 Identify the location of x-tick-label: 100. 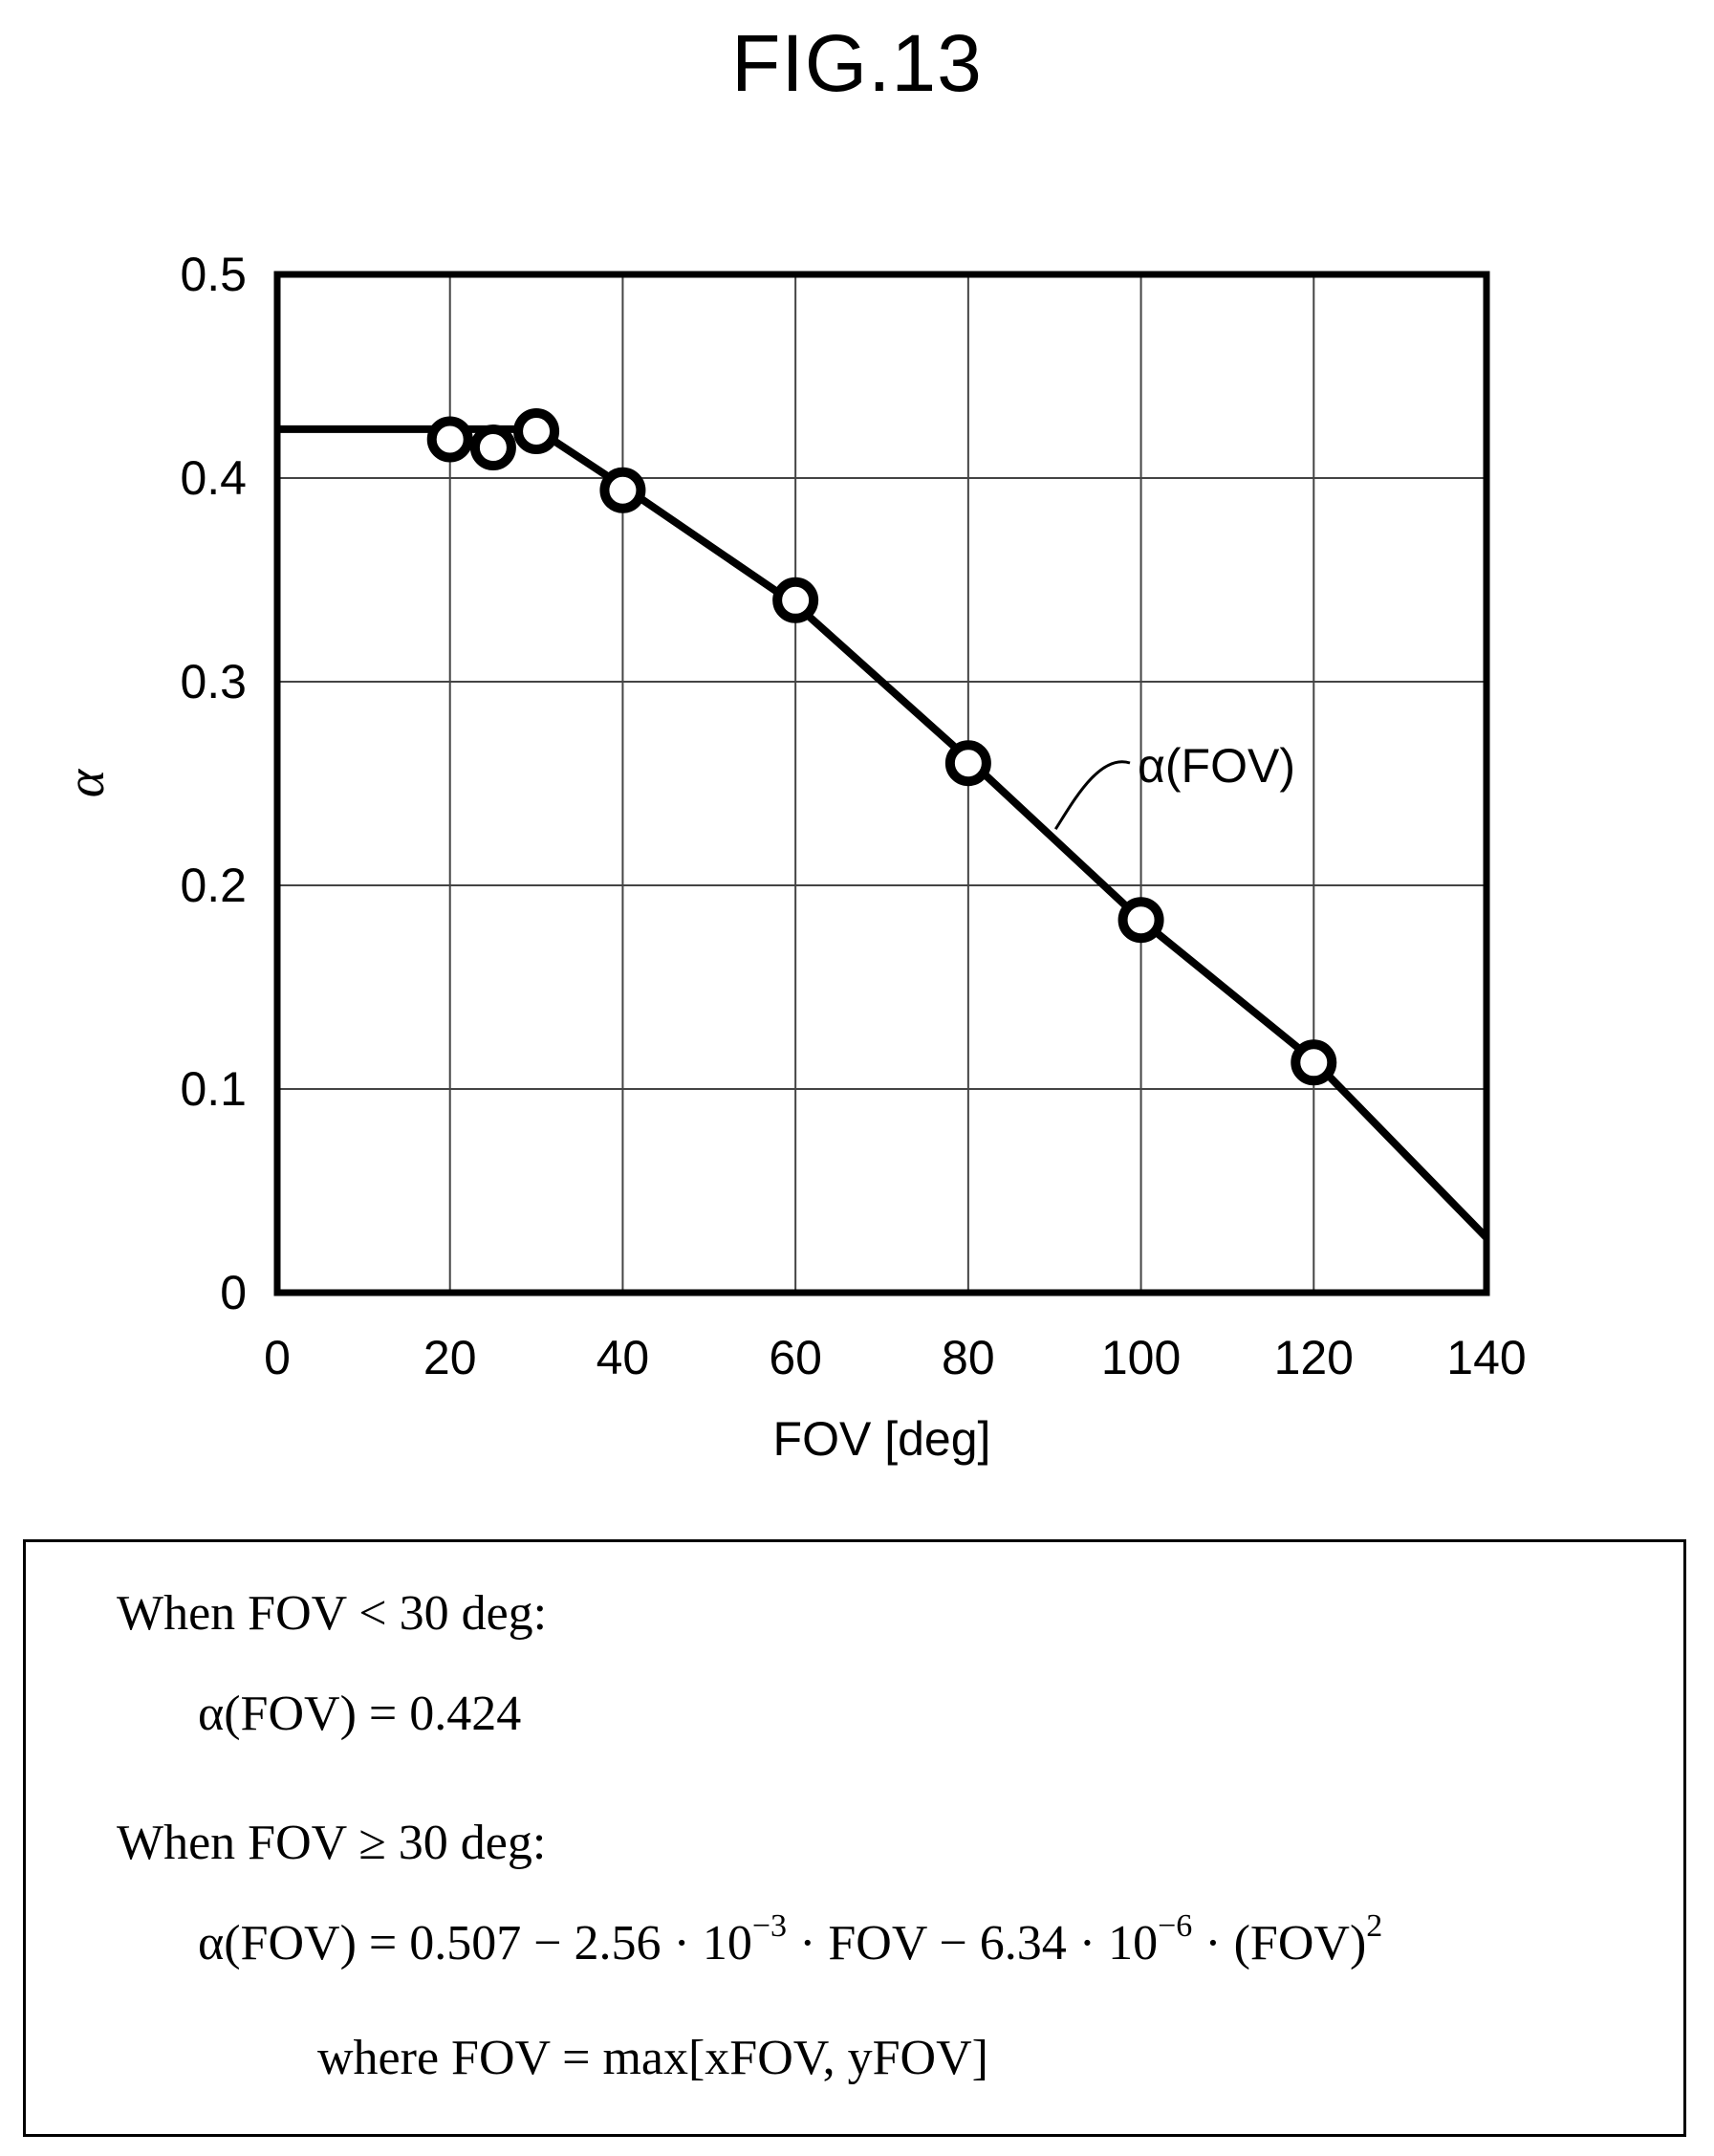
(1141, 1357).